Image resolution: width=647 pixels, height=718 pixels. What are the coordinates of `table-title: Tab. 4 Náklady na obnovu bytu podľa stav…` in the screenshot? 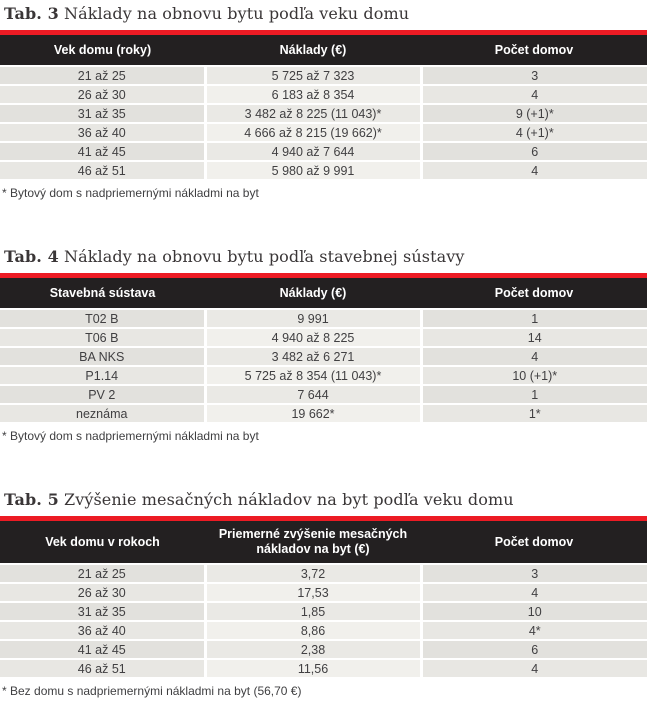 It's located at (325, 256).